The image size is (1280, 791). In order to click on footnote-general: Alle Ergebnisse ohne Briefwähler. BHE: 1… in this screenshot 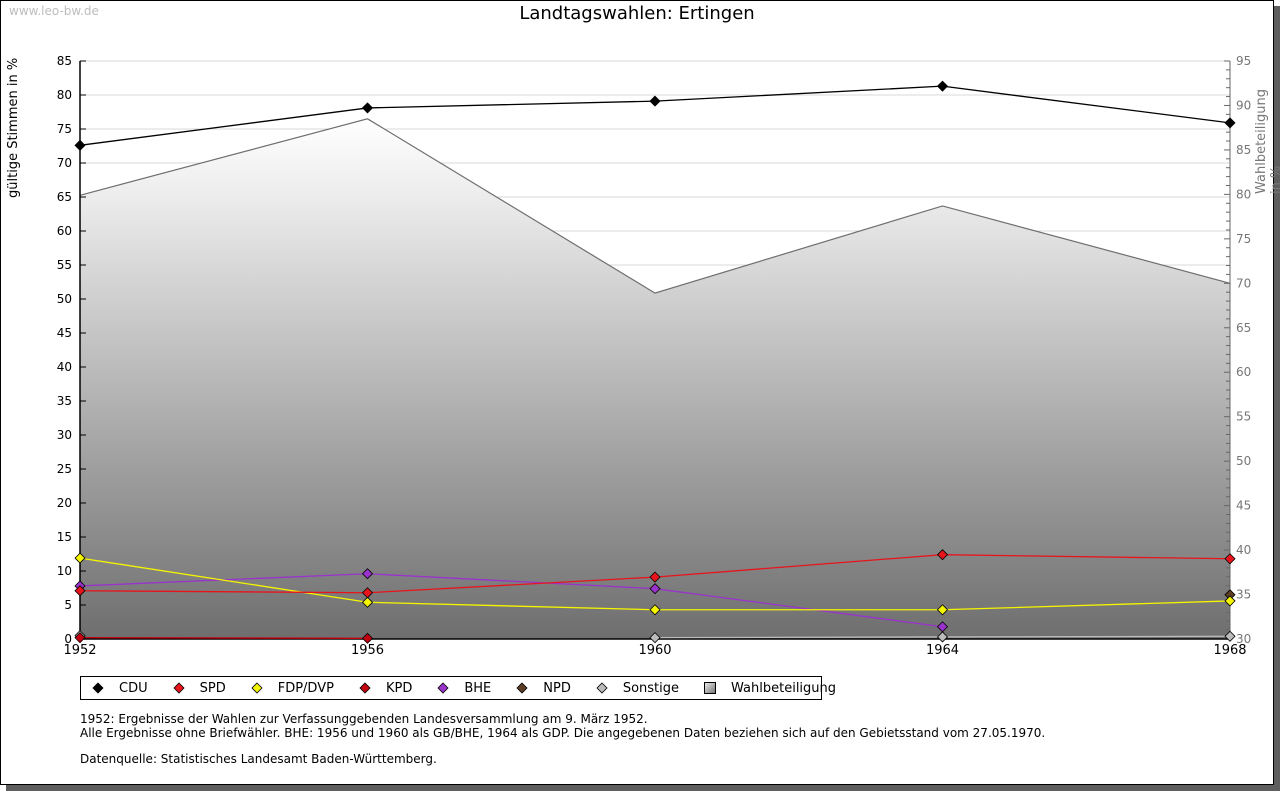, I will do `click(563, 733)`.